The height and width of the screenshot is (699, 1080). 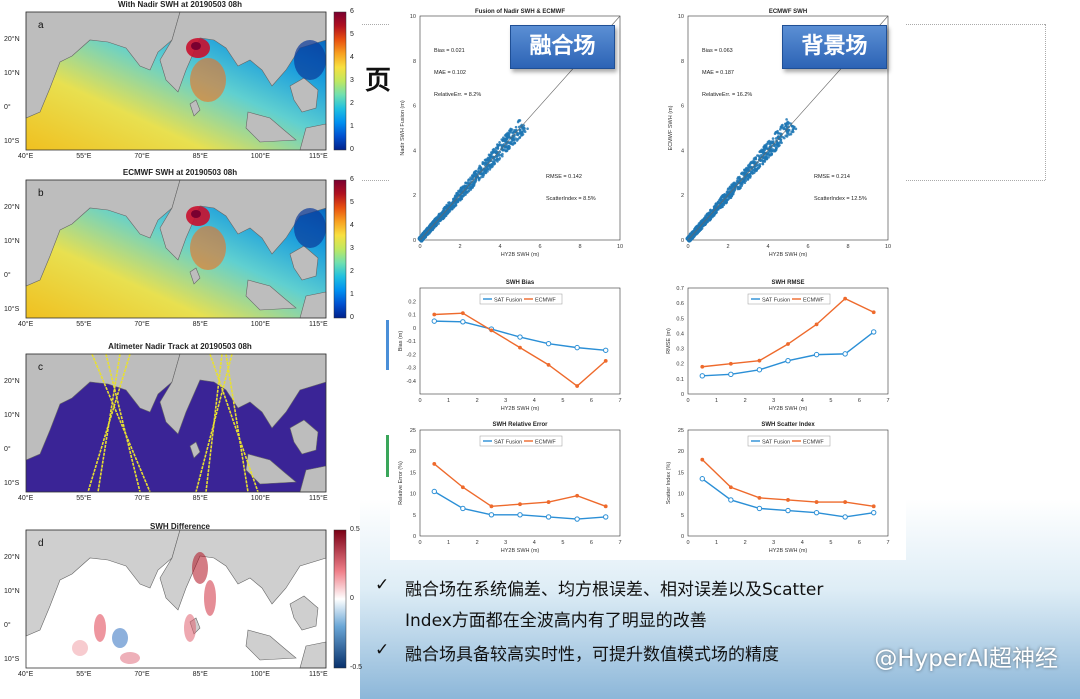 What do you see at coordinates (564, 177) in the screenshot?
I see `rmse-stat: RMSE = 0.142` at bounding box center [564, 177].